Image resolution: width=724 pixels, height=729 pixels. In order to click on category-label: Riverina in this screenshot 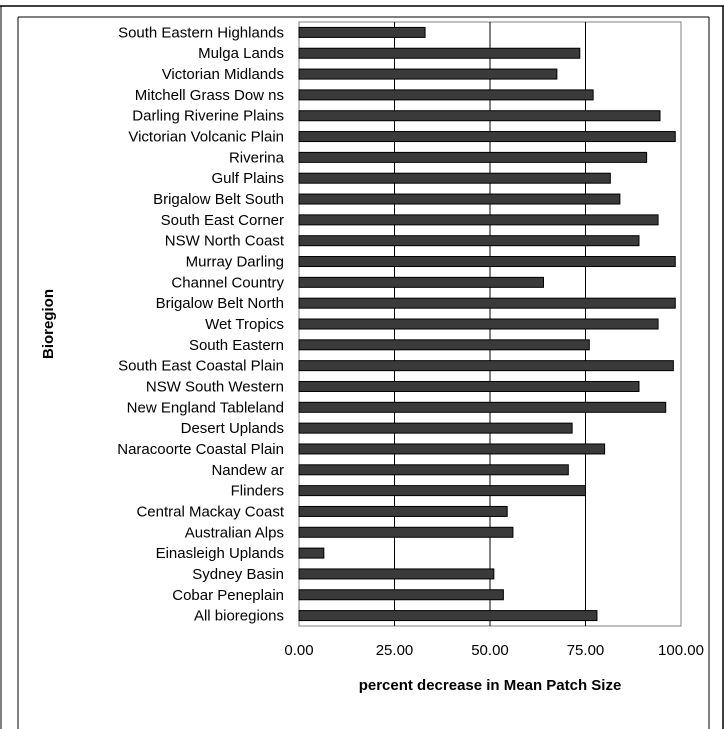, I will do `click(257, 157)`.